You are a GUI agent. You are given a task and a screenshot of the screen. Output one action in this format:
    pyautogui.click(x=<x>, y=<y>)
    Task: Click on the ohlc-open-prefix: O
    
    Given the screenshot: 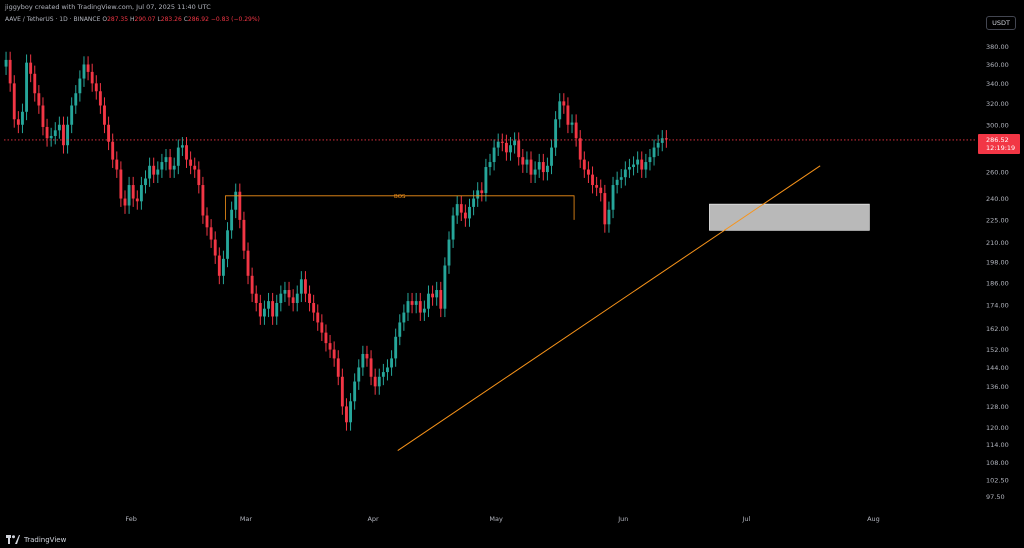 What is the action you would take?
    pyautogui.click(x=105, y=19)
    